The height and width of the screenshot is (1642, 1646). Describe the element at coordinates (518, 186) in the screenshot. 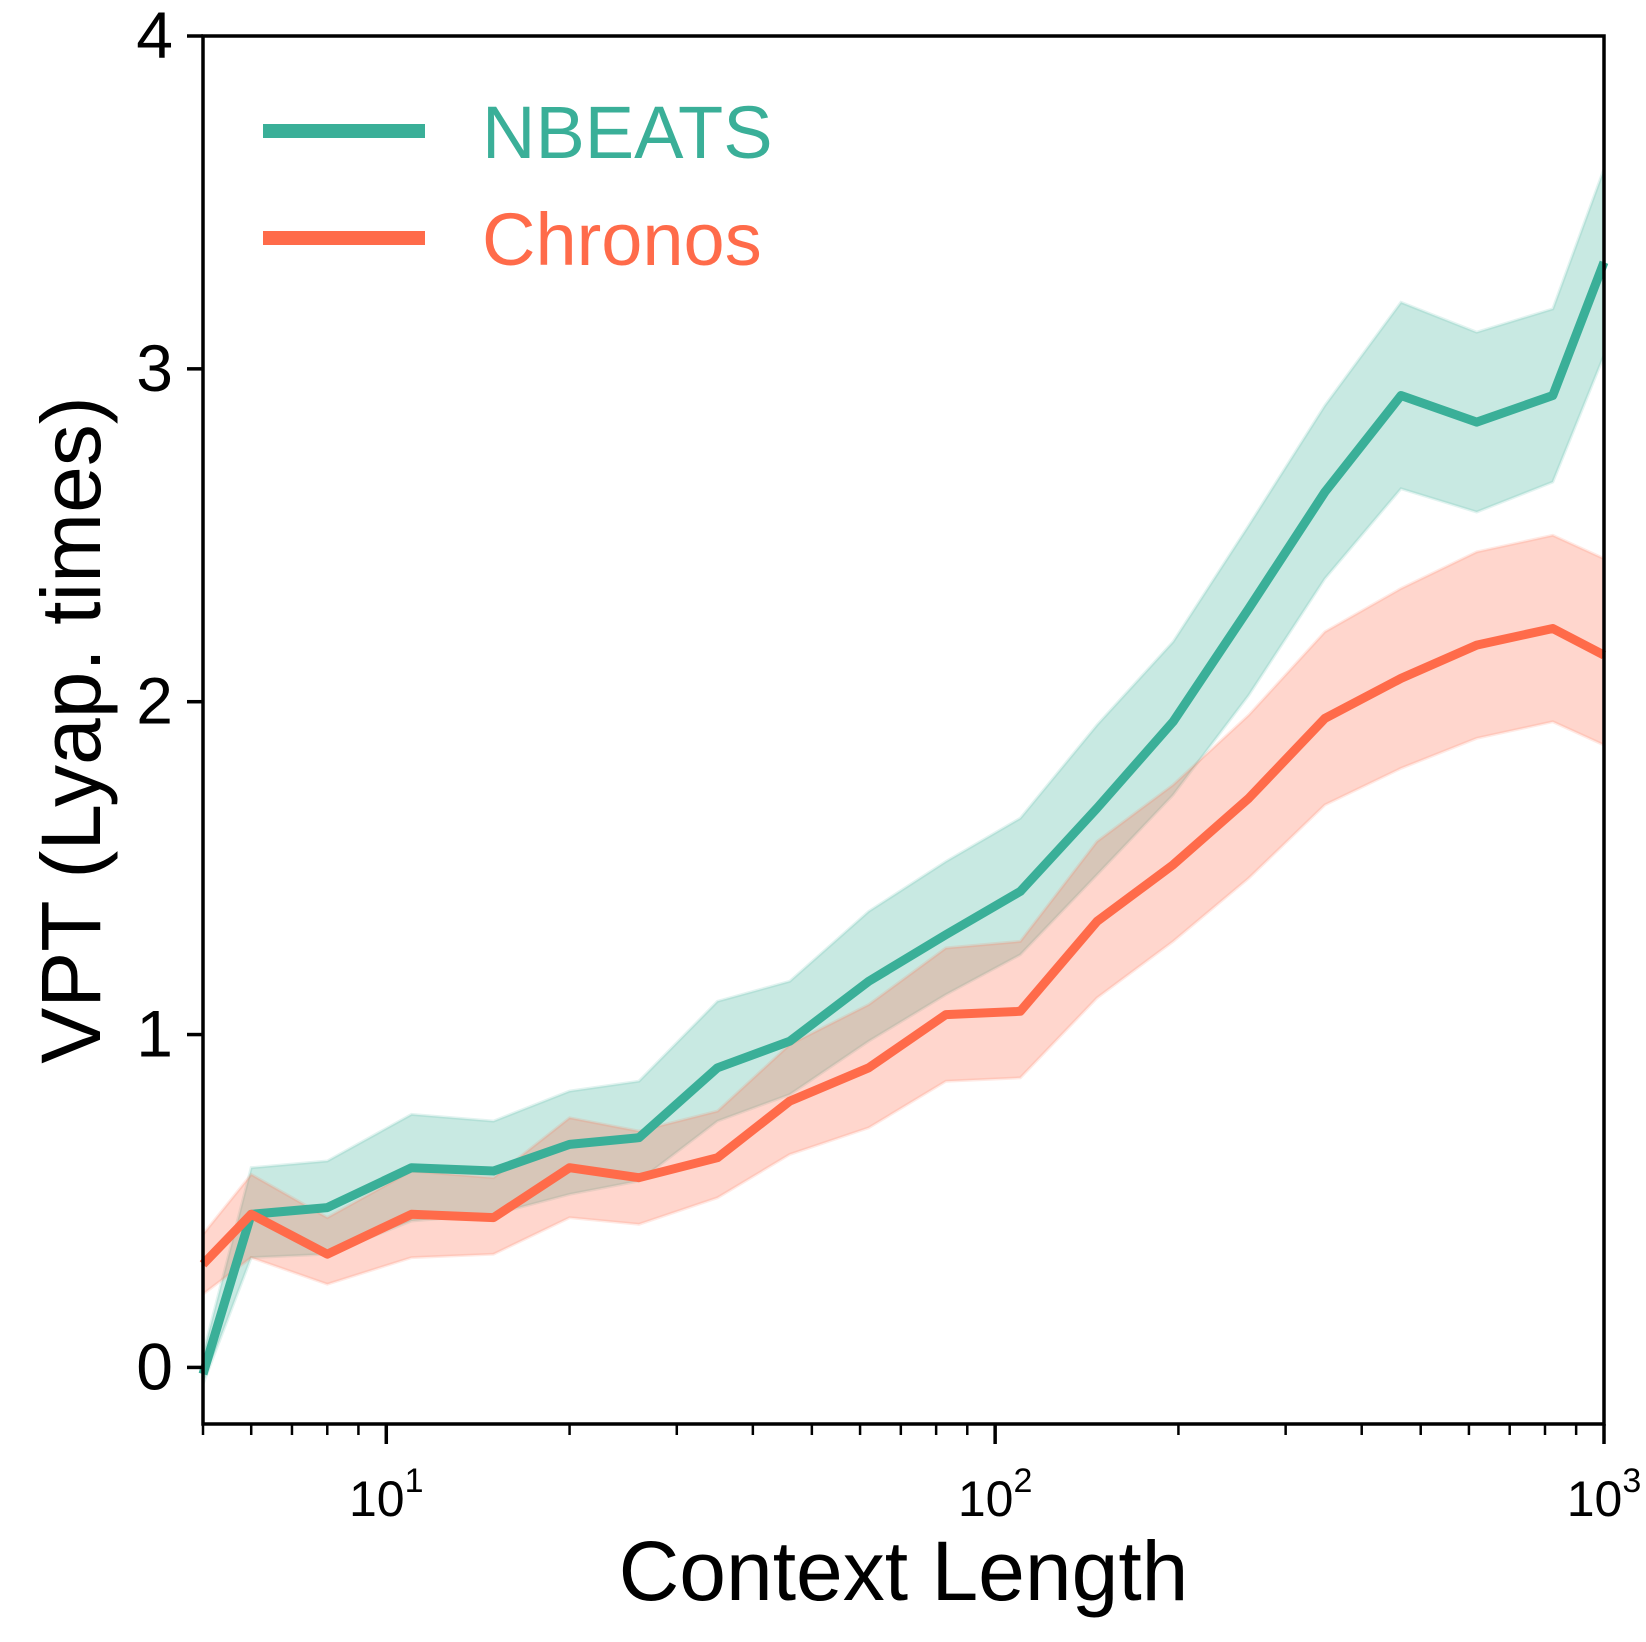

I see `legend: NBEATS Chronos` at that location.